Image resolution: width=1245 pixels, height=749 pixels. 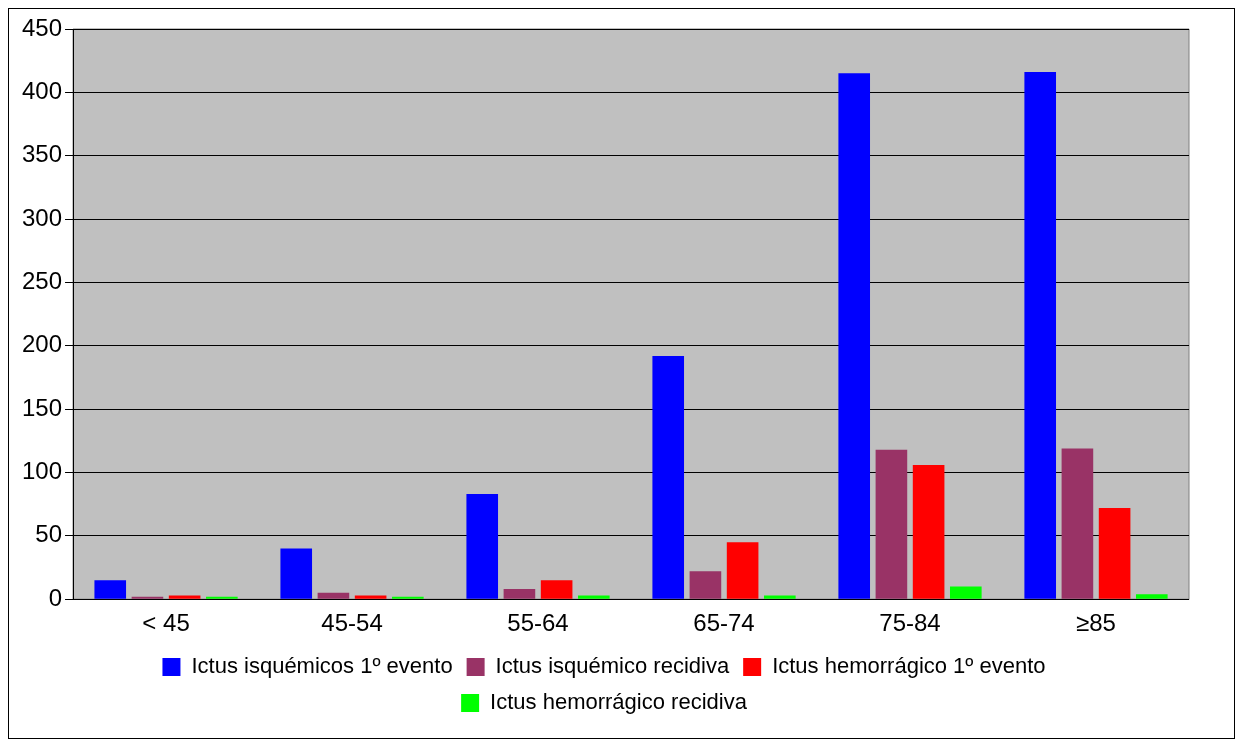 What do you see at coordinates (42, 471) in the screenshot?
I see `y-tick-label: 100` at bounding box center [42, 471].